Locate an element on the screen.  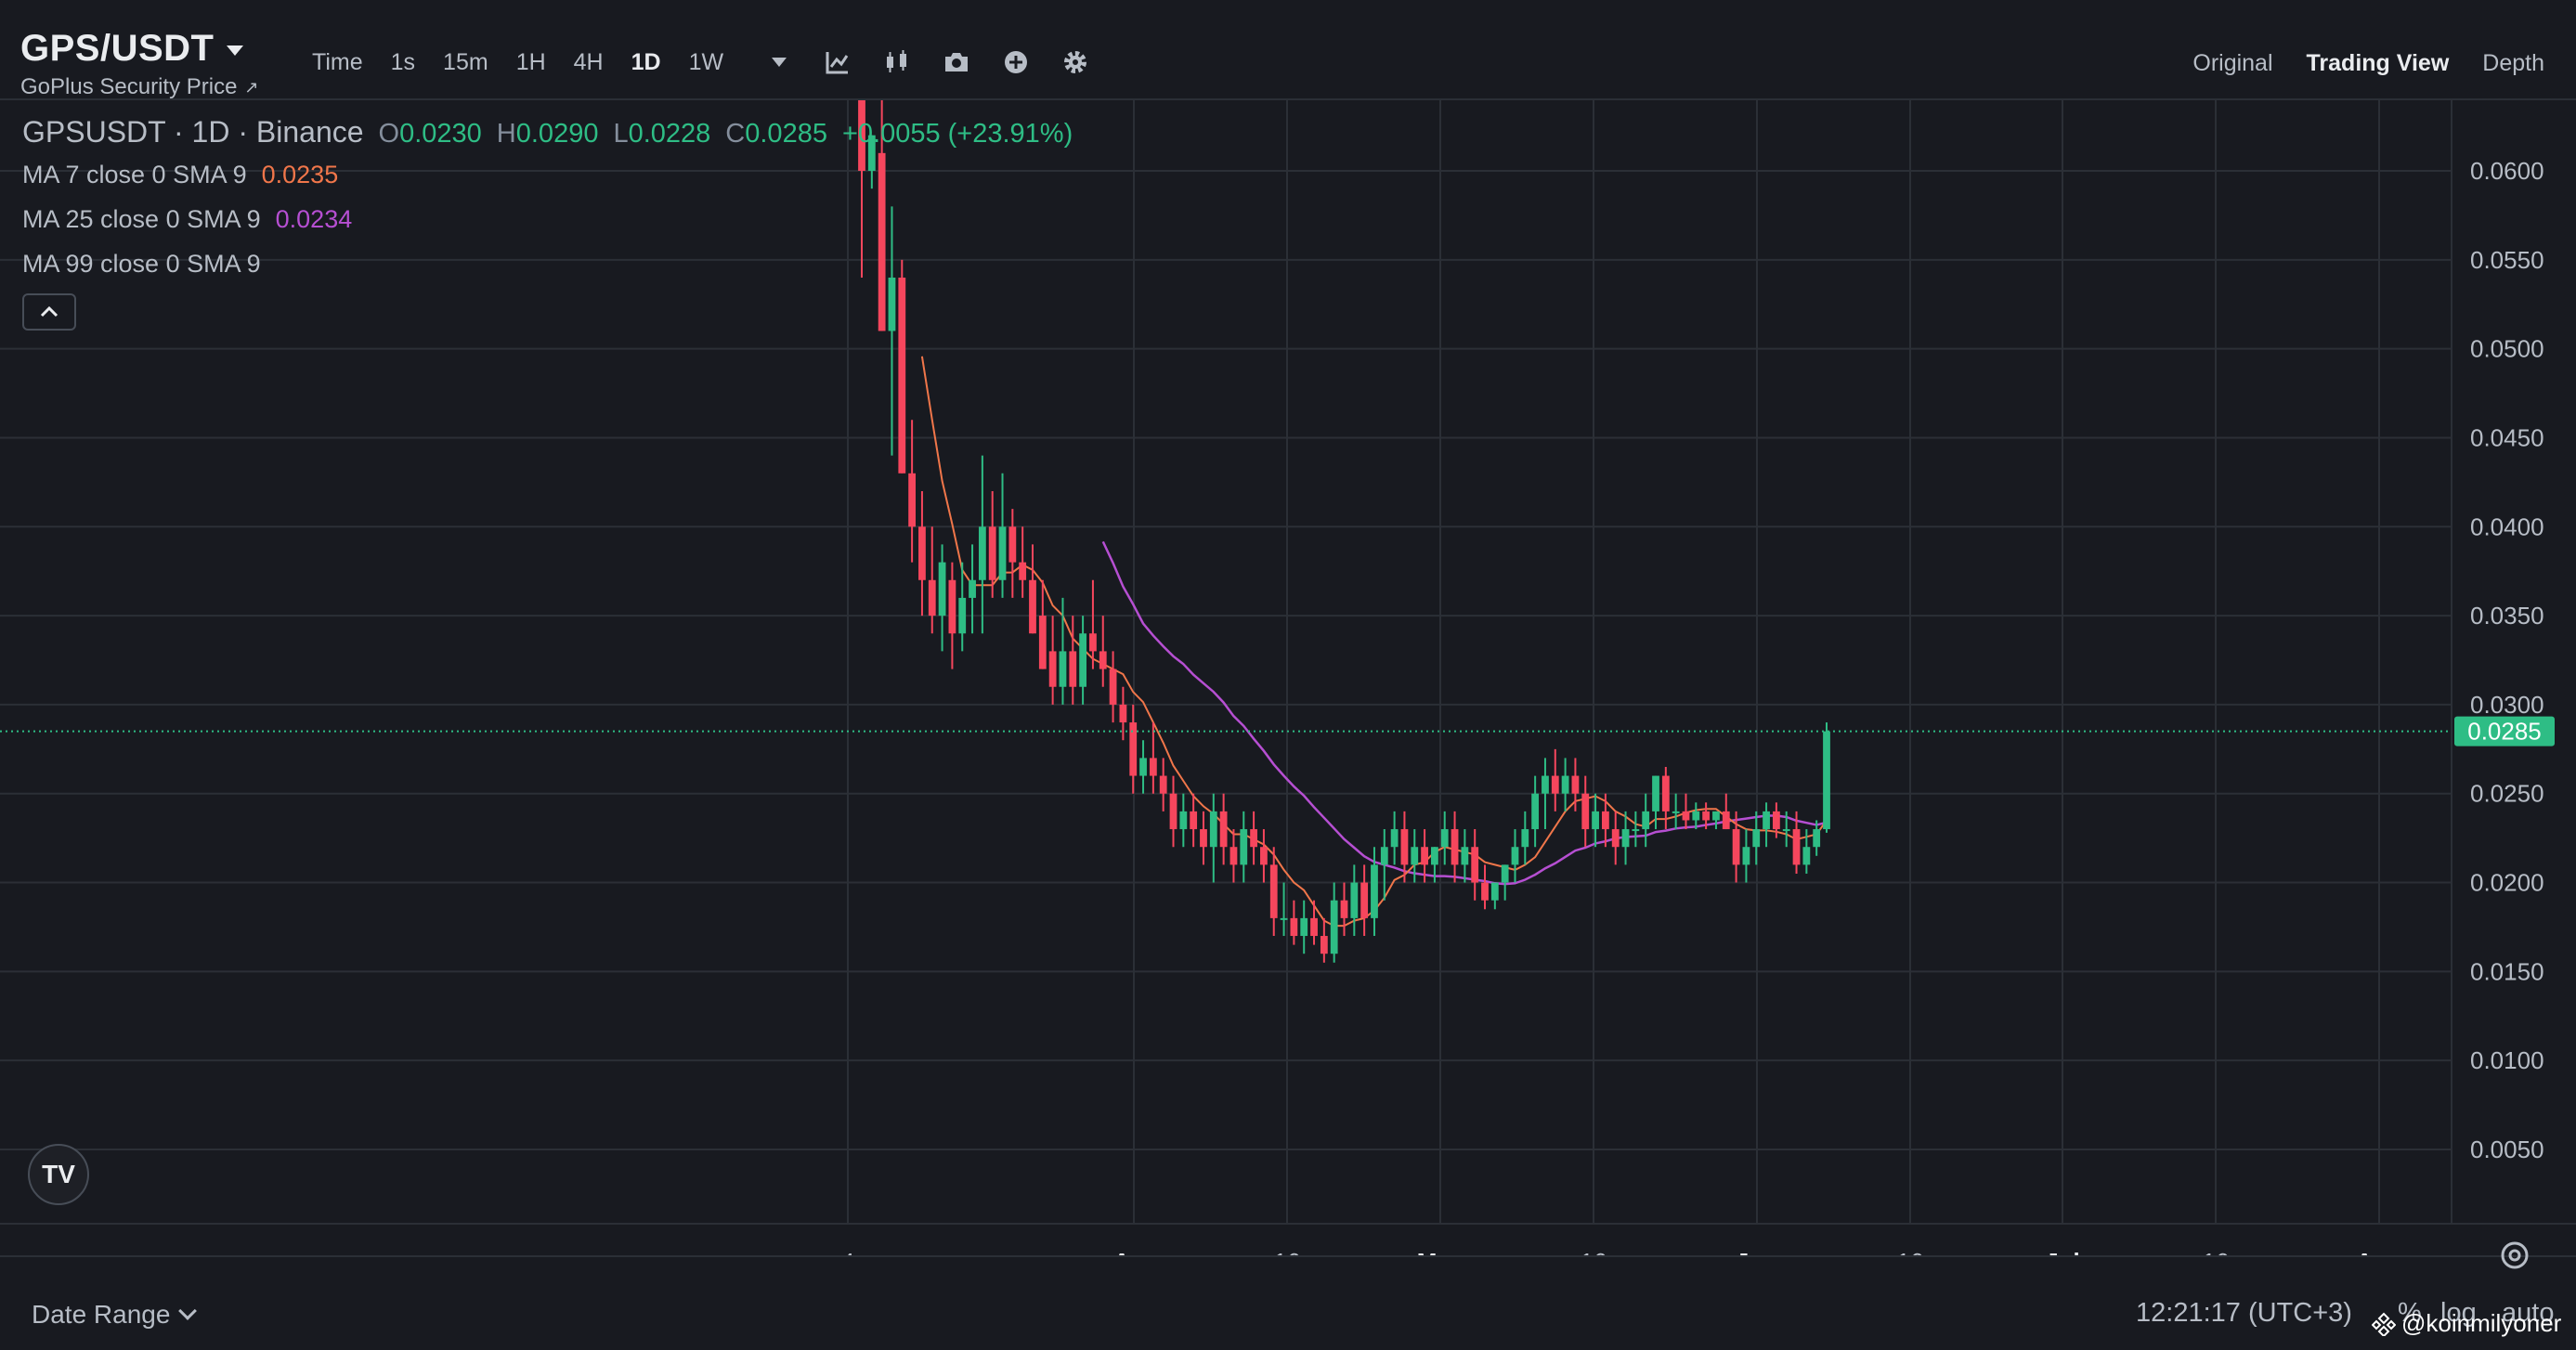
date-range-label: Date Range is located at coordinates (102, 1314).